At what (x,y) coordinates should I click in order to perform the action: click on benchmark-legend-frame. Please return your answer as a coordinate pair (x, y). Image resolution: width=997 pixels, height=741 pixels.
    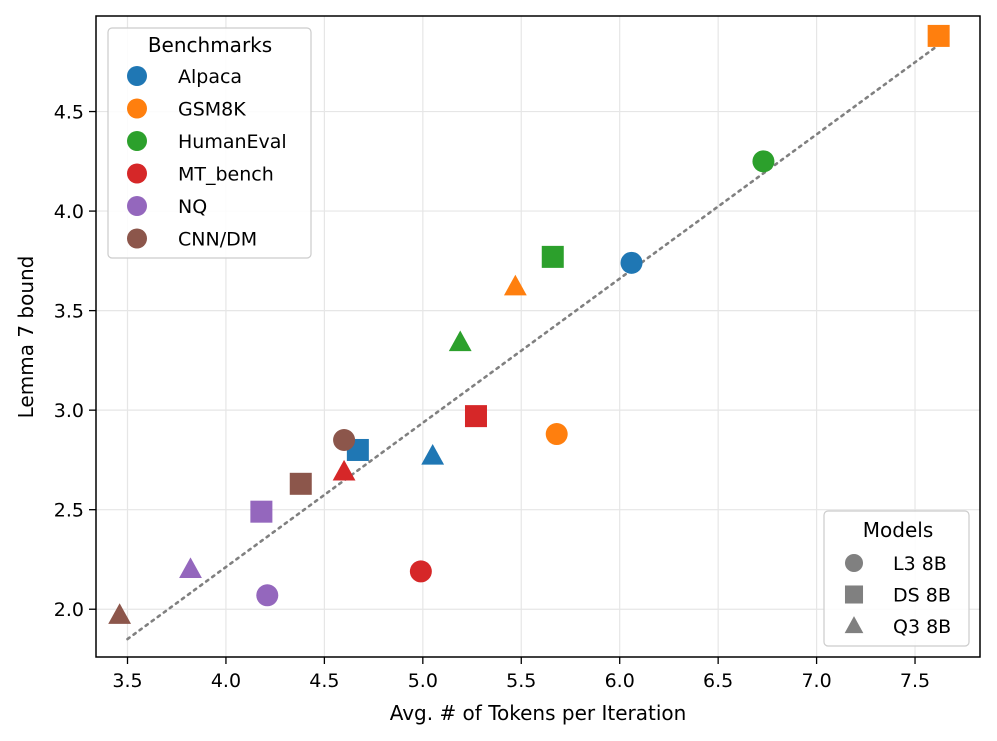
    Looking at the image, I should click on (209, 143).